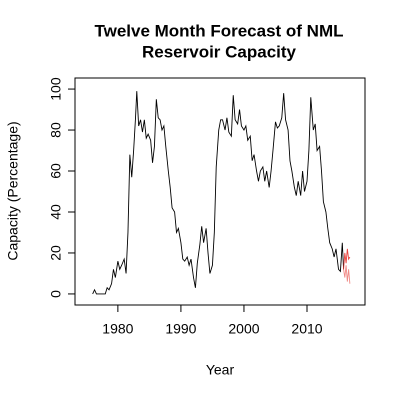 The height and width of the screenshot is (400, 403). What do you see at coordinates (220, 370) in the screenshot?
I see `x-axis-label: Year` at bounding box center [220, 370].